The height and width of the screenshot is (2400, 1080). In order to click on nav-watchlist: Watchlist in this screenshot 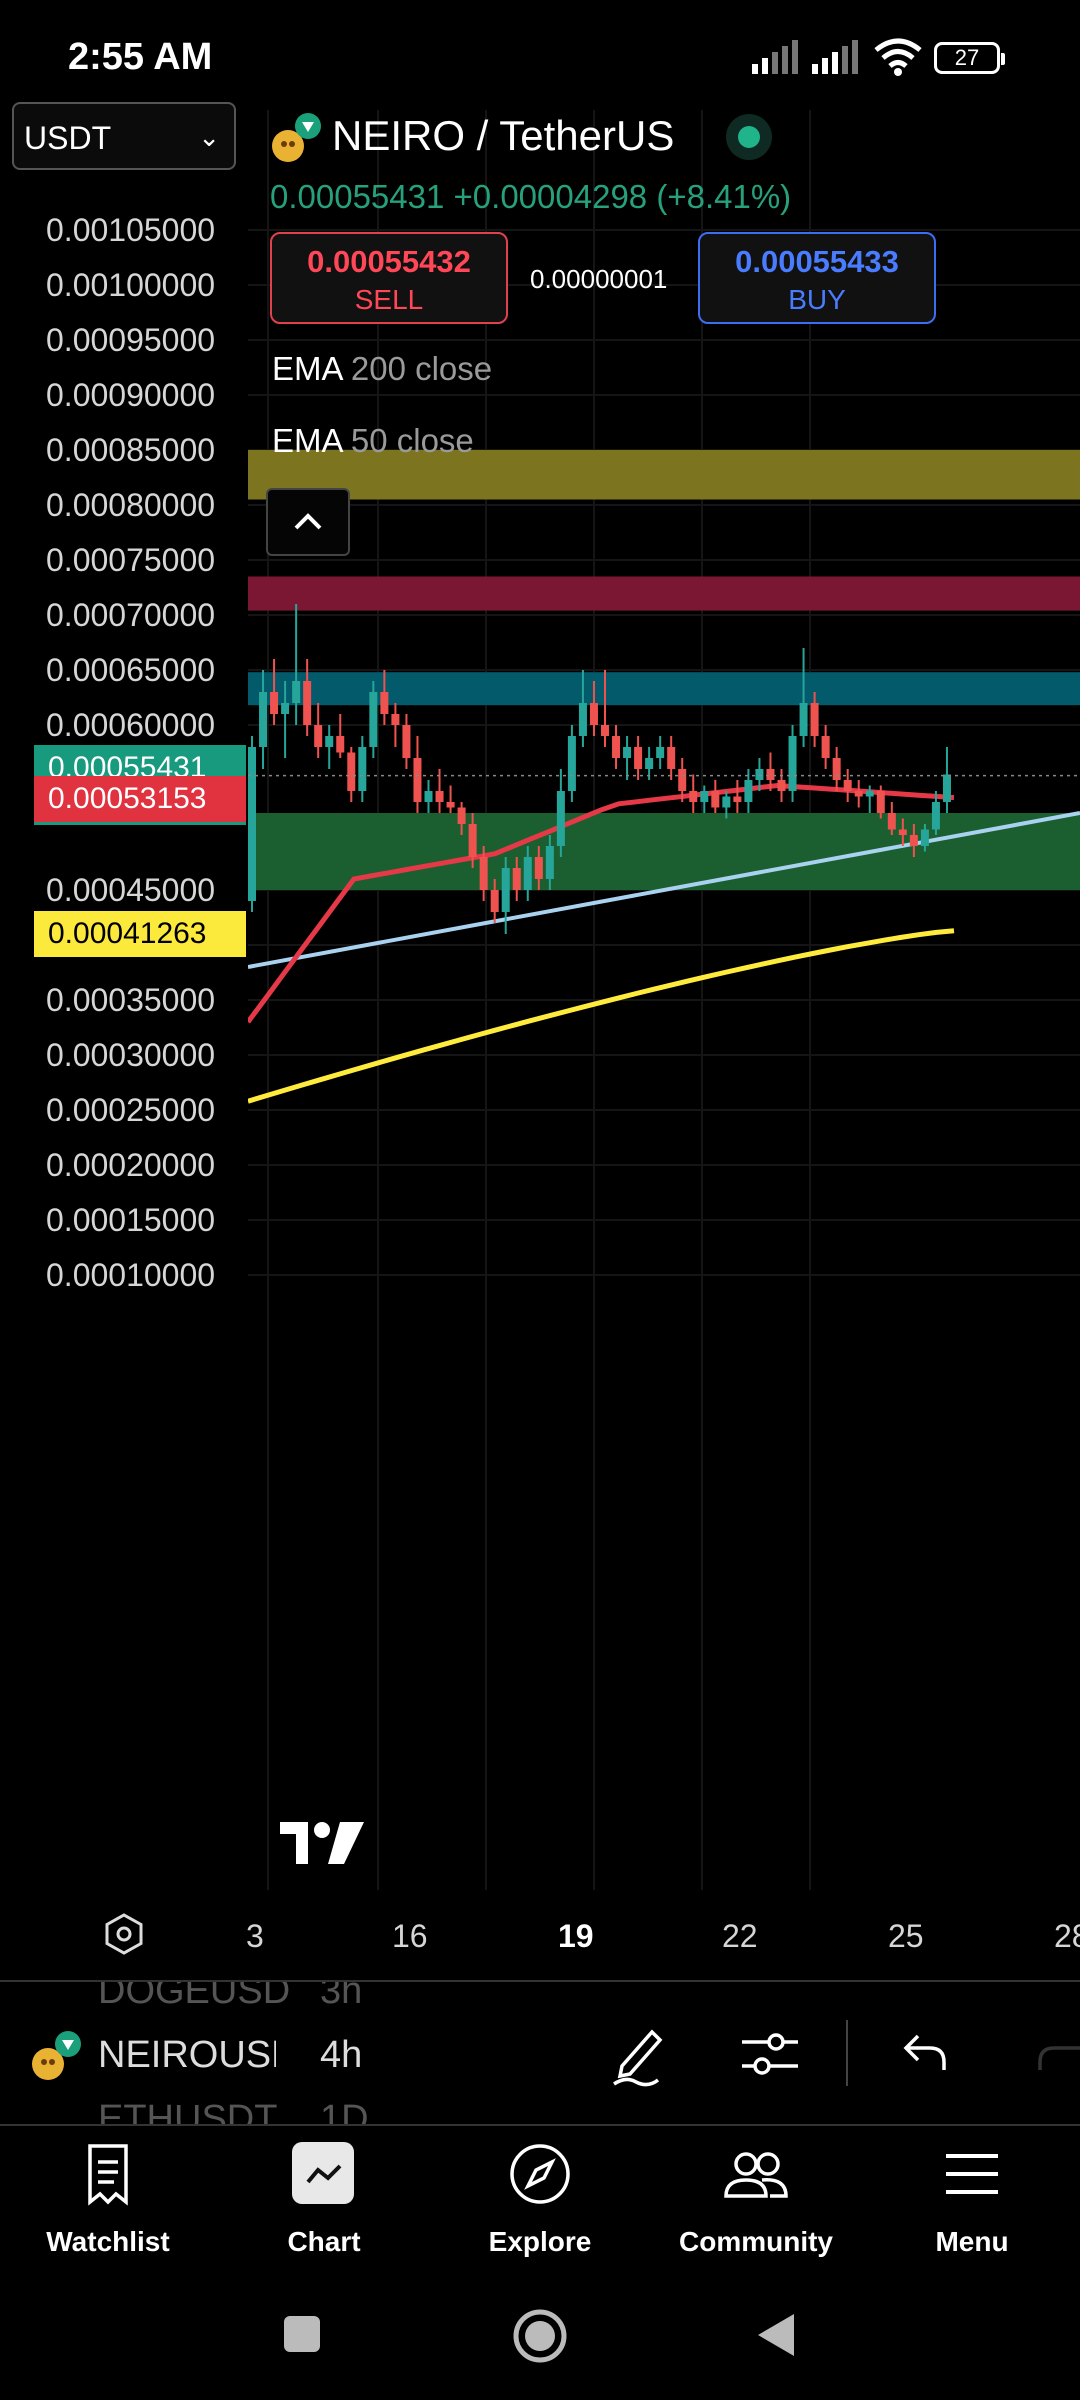, I will do `click(108, 2203)`.